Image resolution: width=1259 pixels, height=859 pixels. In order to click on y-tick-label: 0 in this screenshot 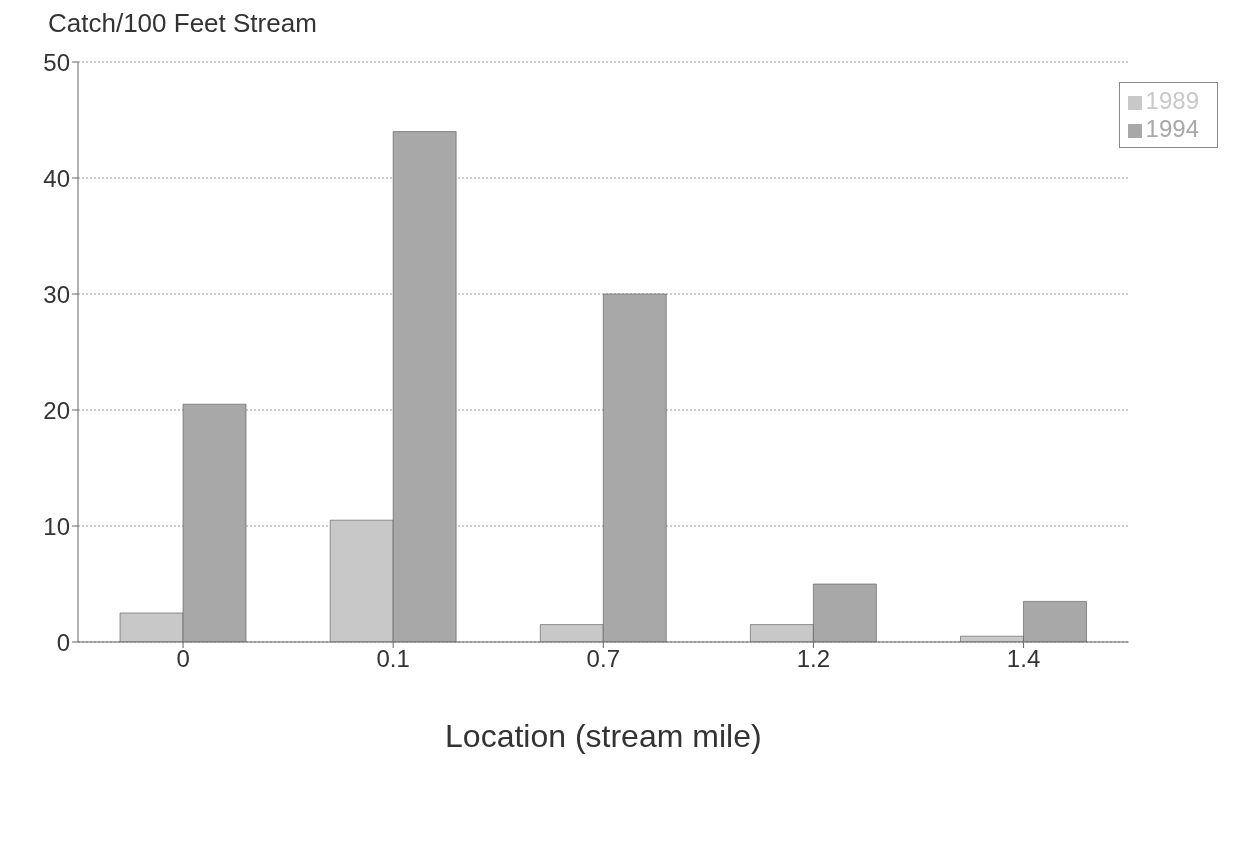, I will do `click(63, 642)`.